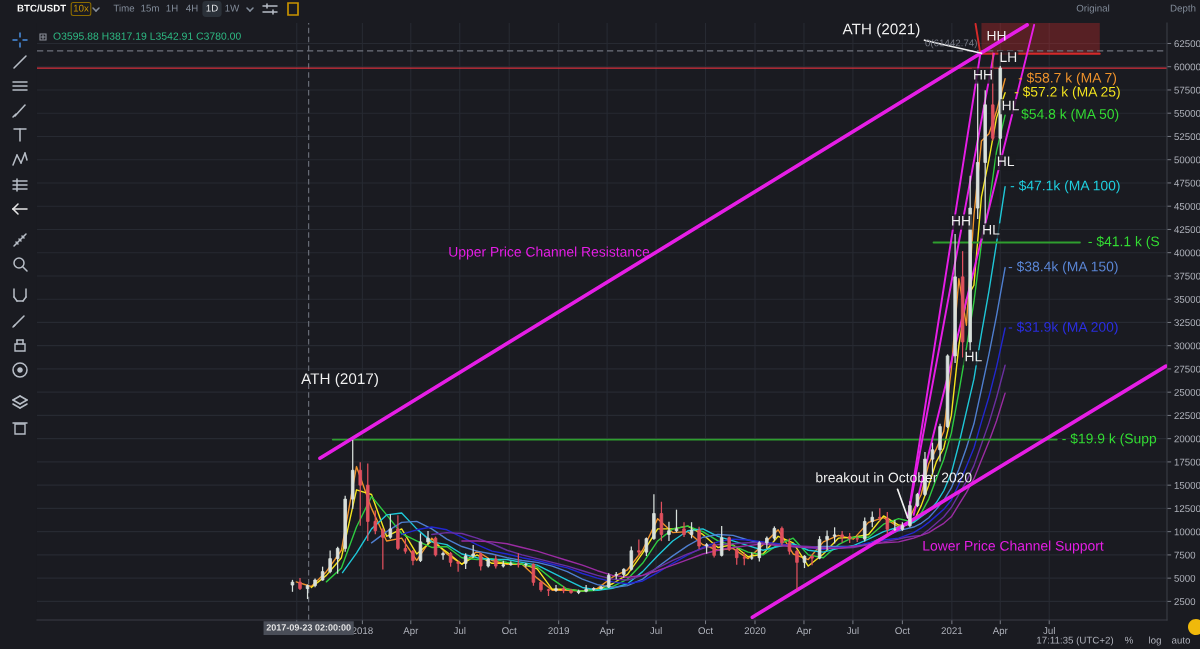 The image size is (1200, 649). I want to click on annotation: - $41.1 k (S, so click(1124, 242).